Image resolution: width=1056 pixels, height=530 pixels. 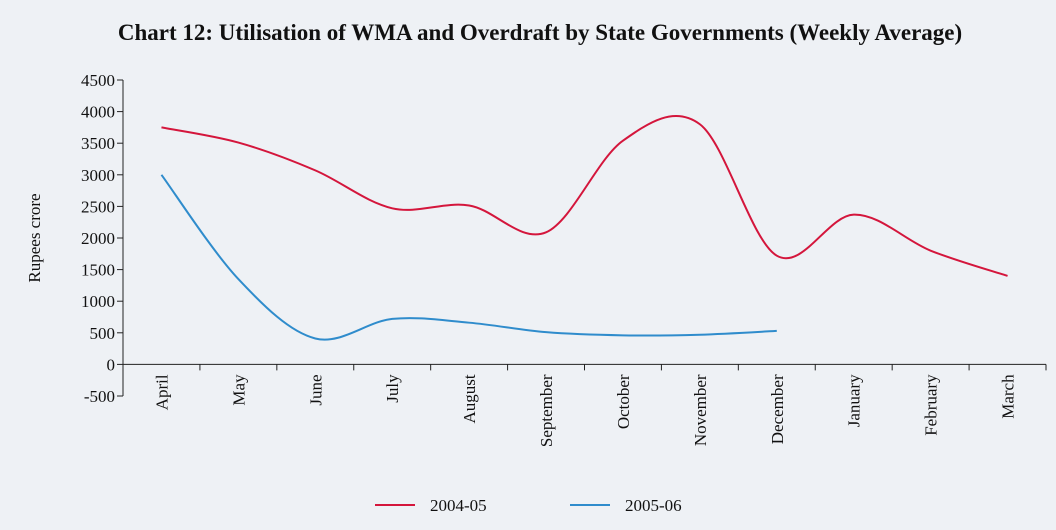 I want to click on y-axis-label: Rupees crore, so click(x=34, y=237).